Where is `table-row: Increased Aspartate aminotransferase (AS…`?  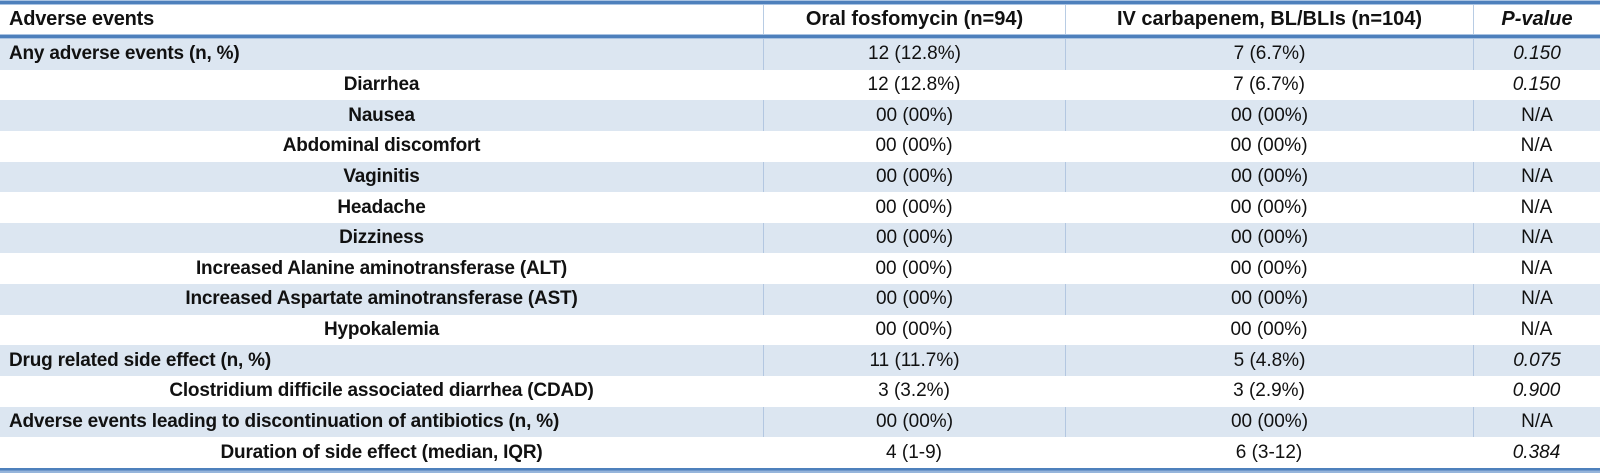 table-row: Increased Aspartate aminotransferase (AS… is located at coordinates (800, 299).